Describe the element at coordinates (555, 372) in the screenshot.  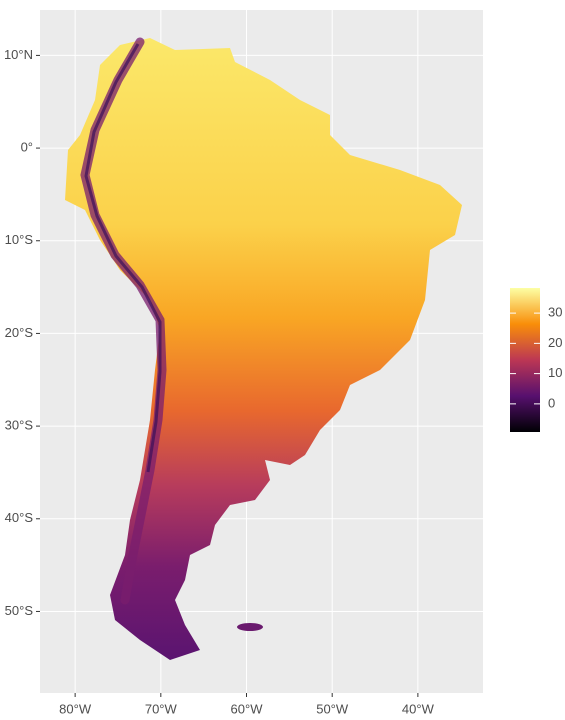
I see `legend-tick-label: 10` at that location.